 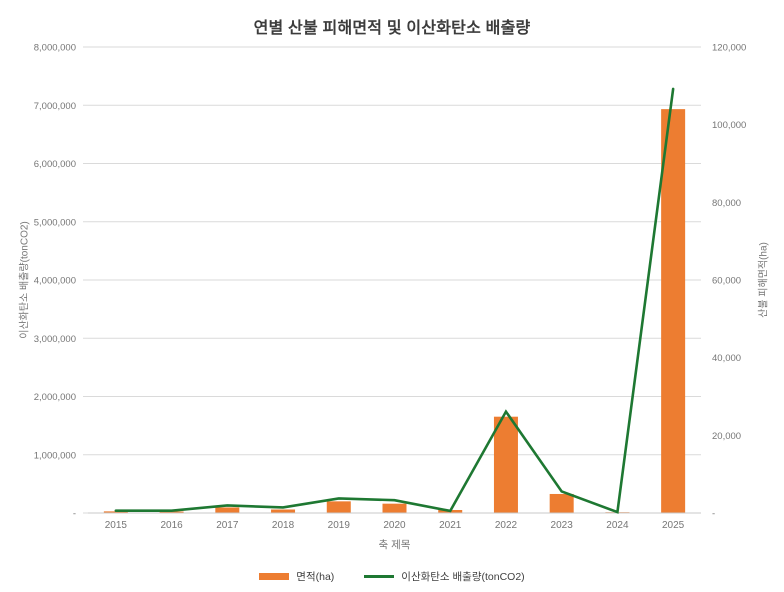 I want to click on y-tick-label-left: 5,000,000, so click(x=55, y=222).